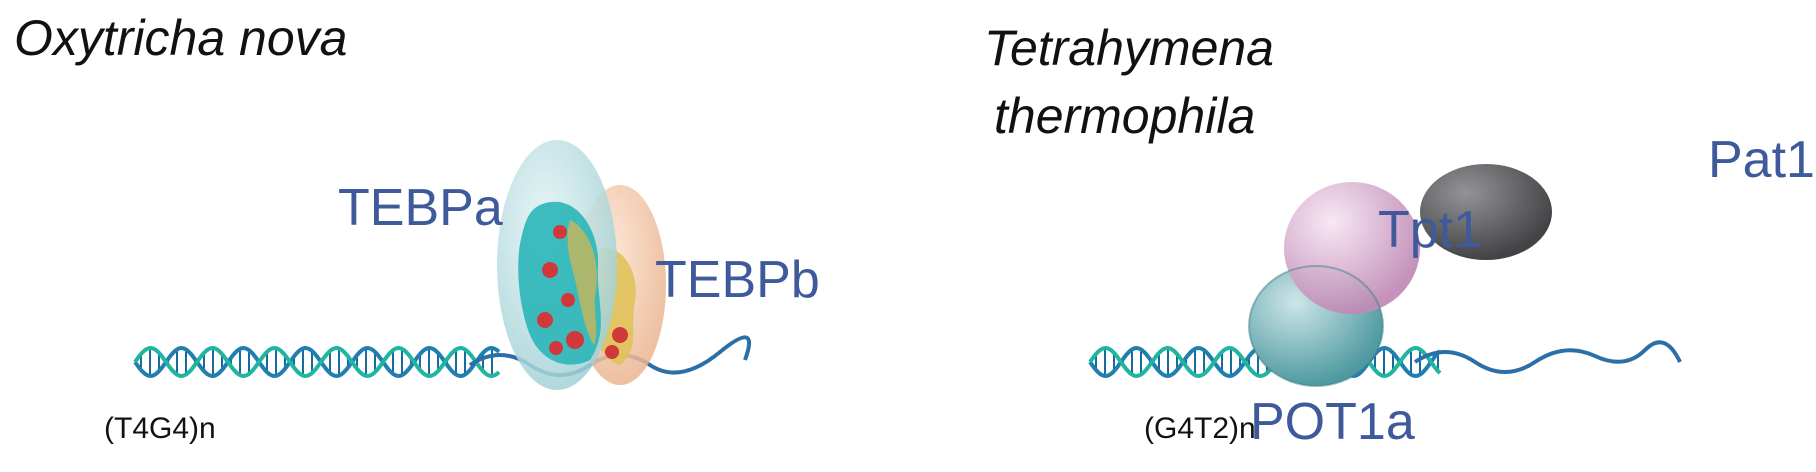 This screenshot has height=472, width=1816. What do you see at coordinates (1486, 212) in the screenshot?
I see `pat1-subunit` at bounding box center [1486, 212].